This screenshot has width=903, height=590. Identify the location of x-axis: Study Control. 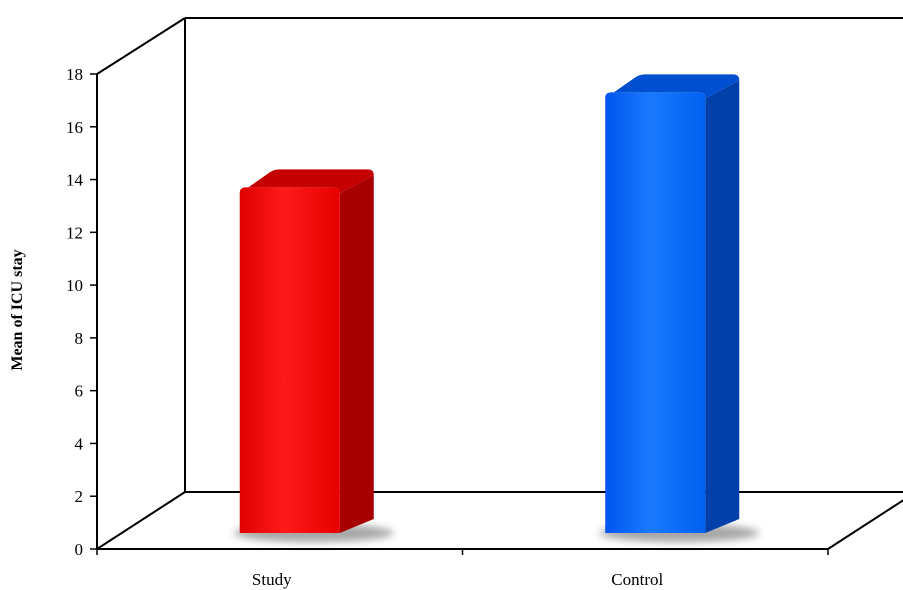
(462, 569).